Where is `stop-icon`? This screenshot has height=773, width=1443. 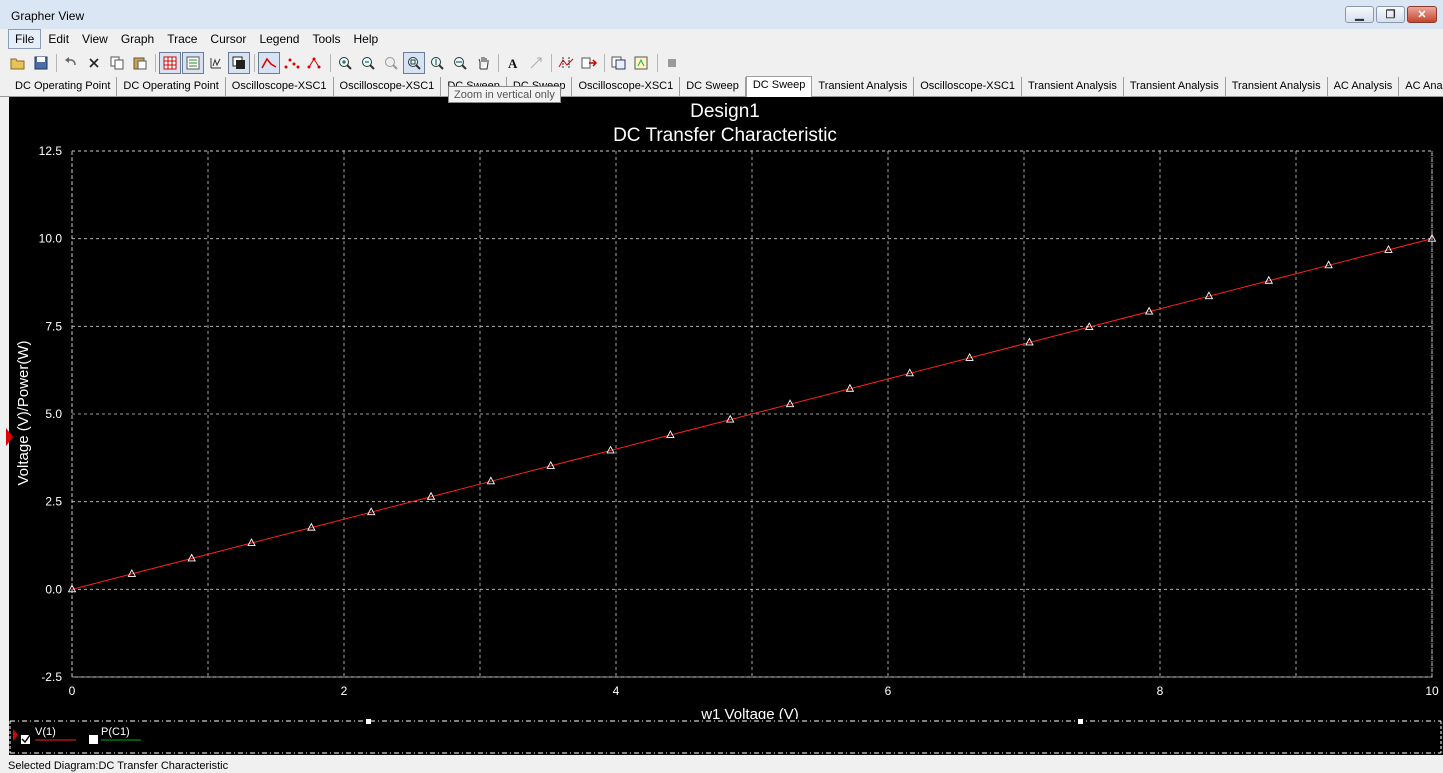 stop-icon is located at coordinates (672, 63).